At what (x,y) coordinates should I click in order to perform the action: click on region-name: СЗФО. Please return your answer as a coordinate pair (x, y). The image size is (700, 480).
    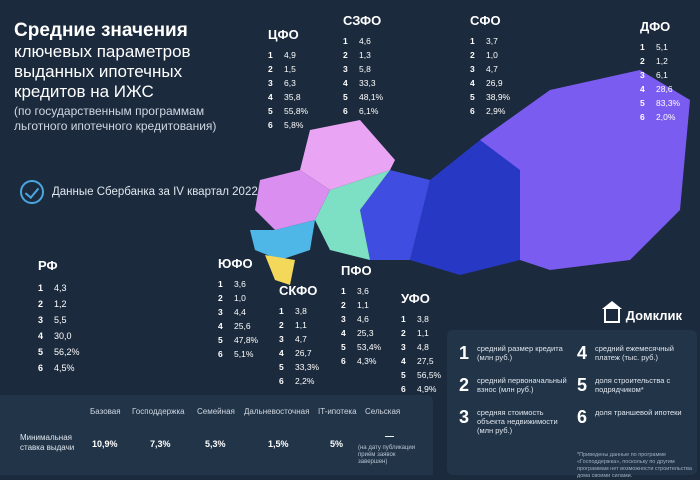
    Looking at the image, I should click on (362, 20).